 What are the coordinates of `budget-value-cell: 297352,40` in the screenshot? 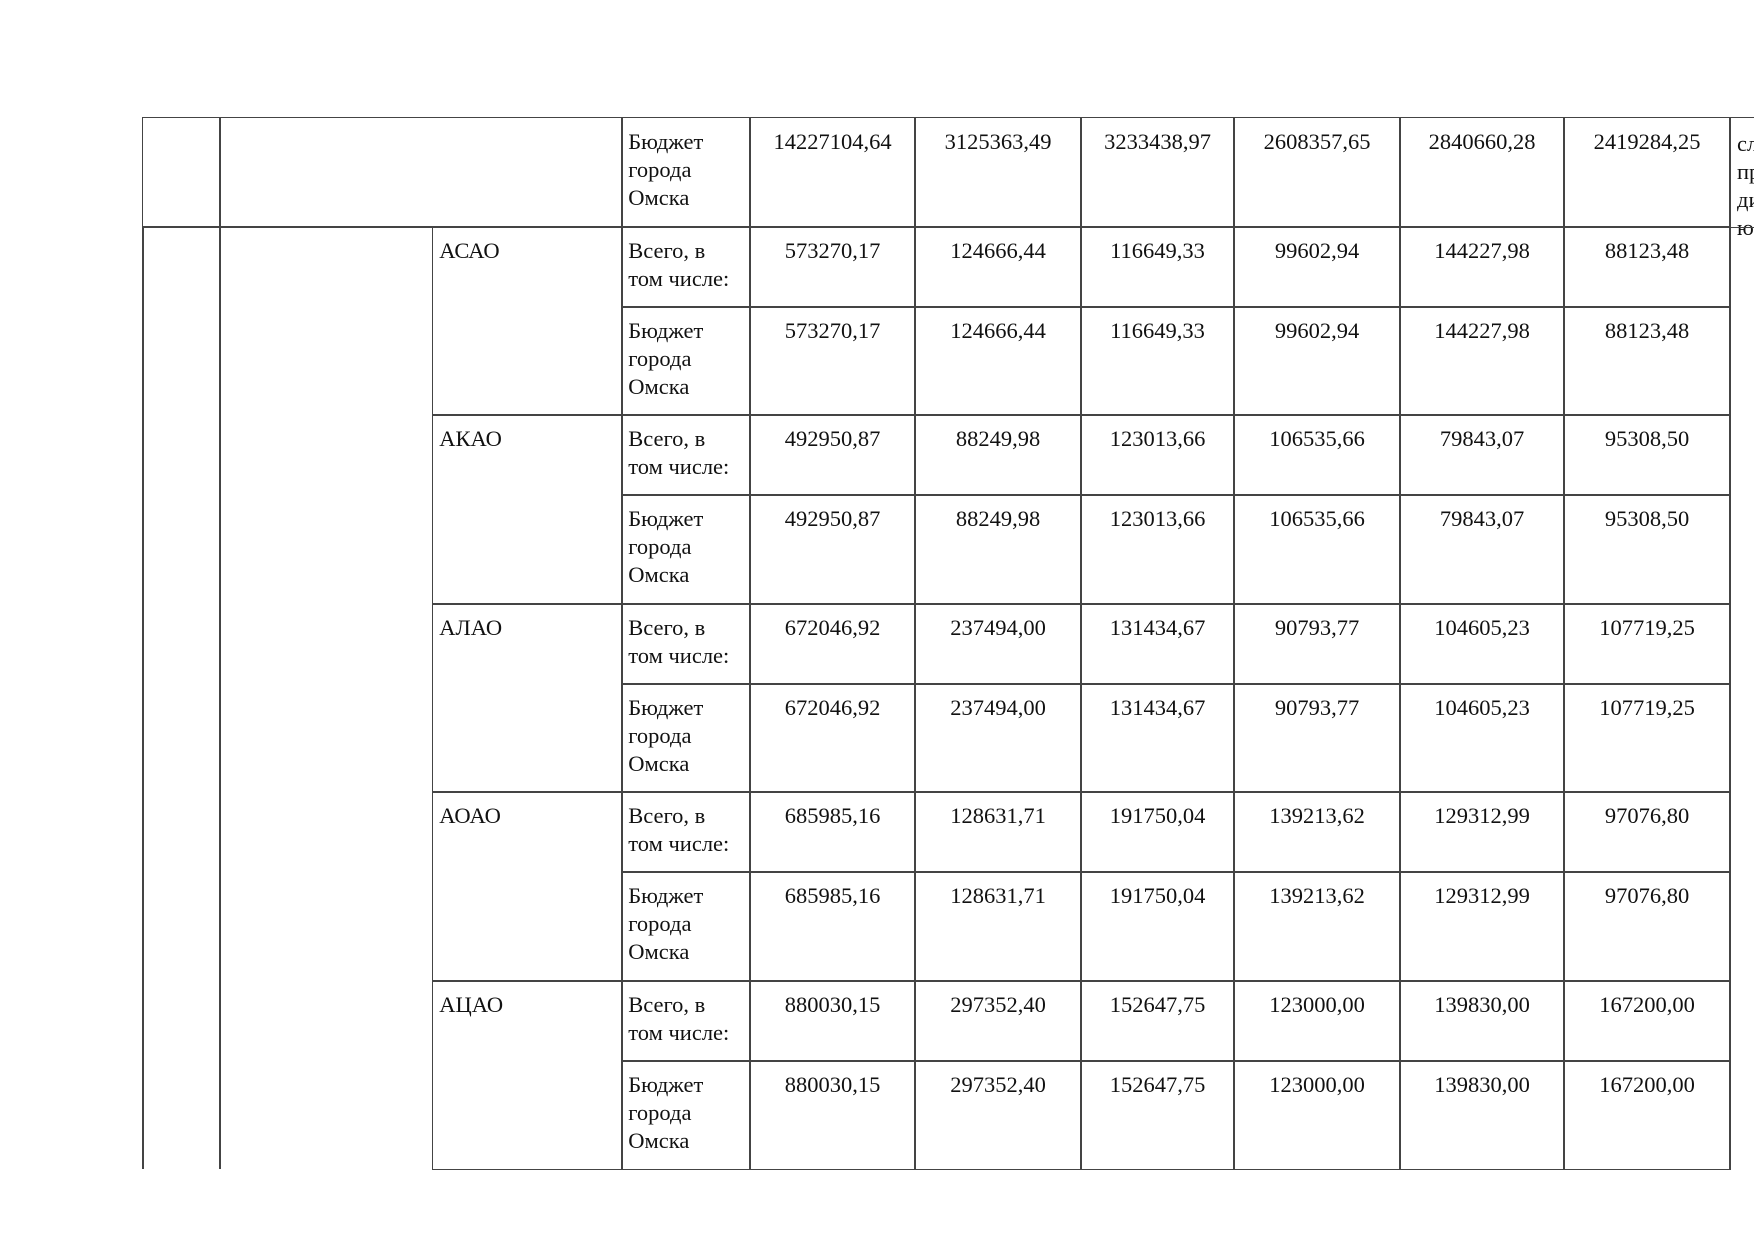 It's located at (998, 1115).